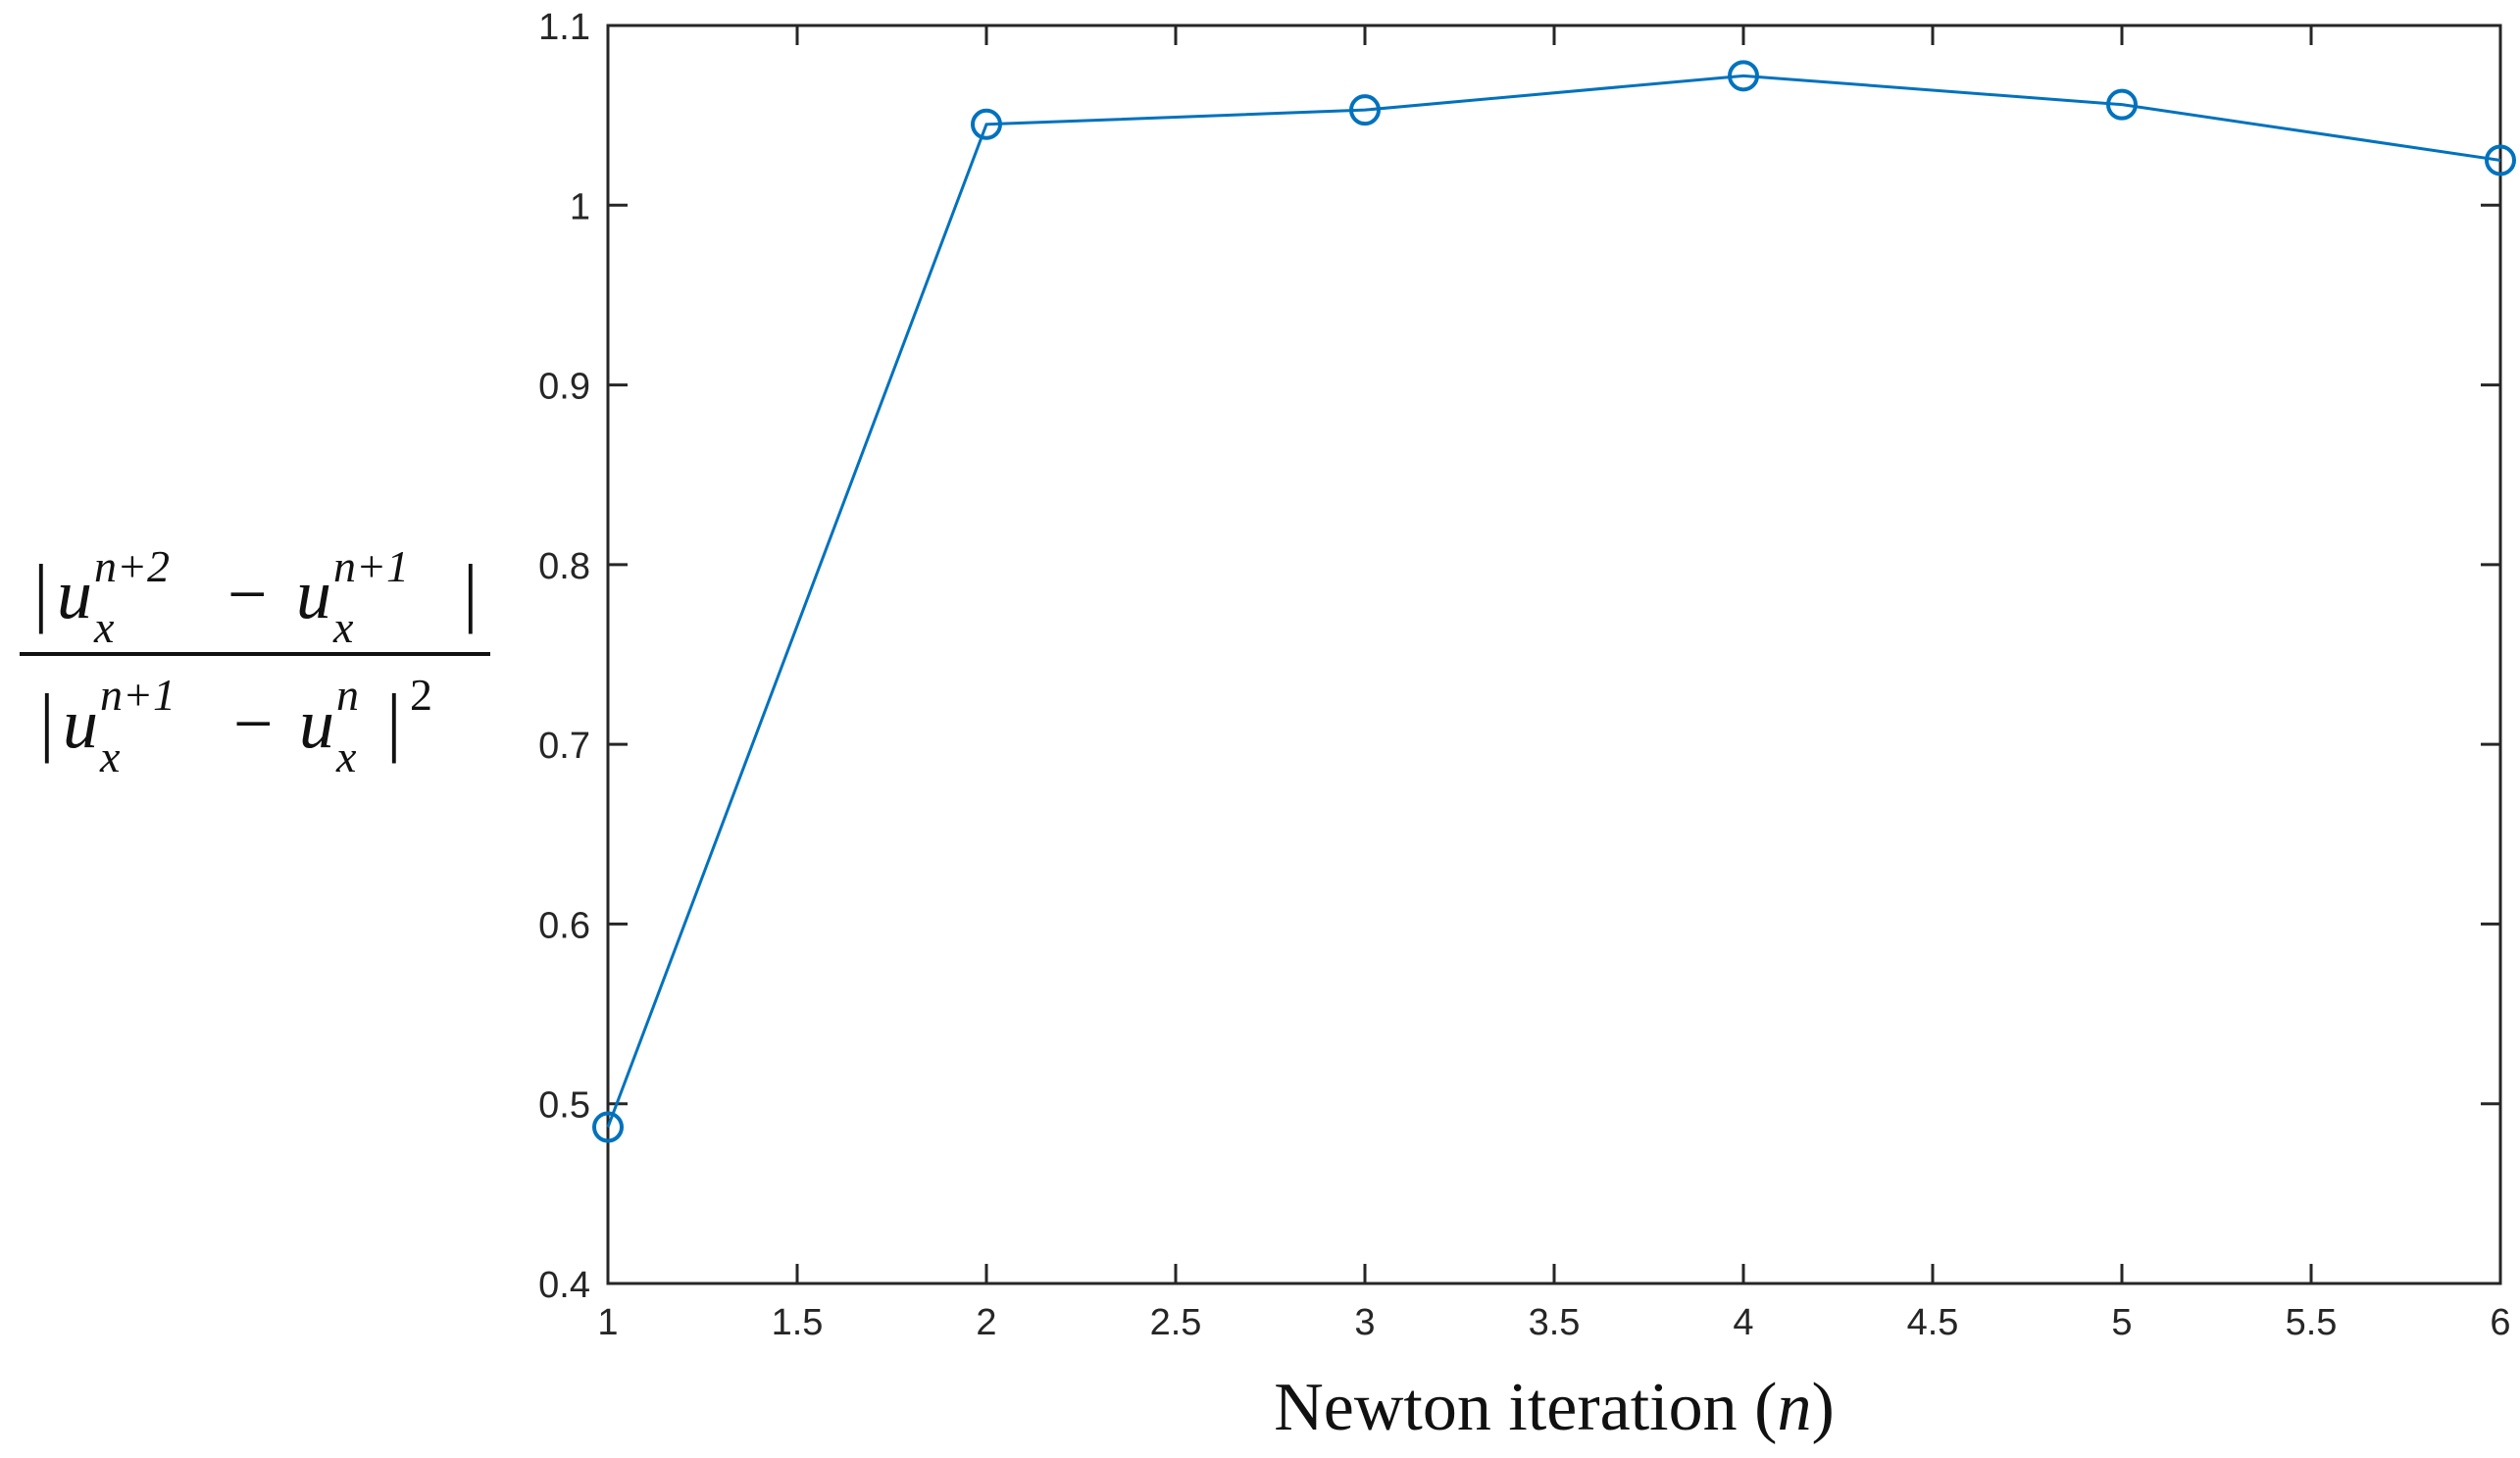 Image resolution: width=2520 pixels, height=1458 pixels. Describe the element at coordinates (1176, 1323) in the screenshot. I see `x-tick-label: 2.5` at that location.